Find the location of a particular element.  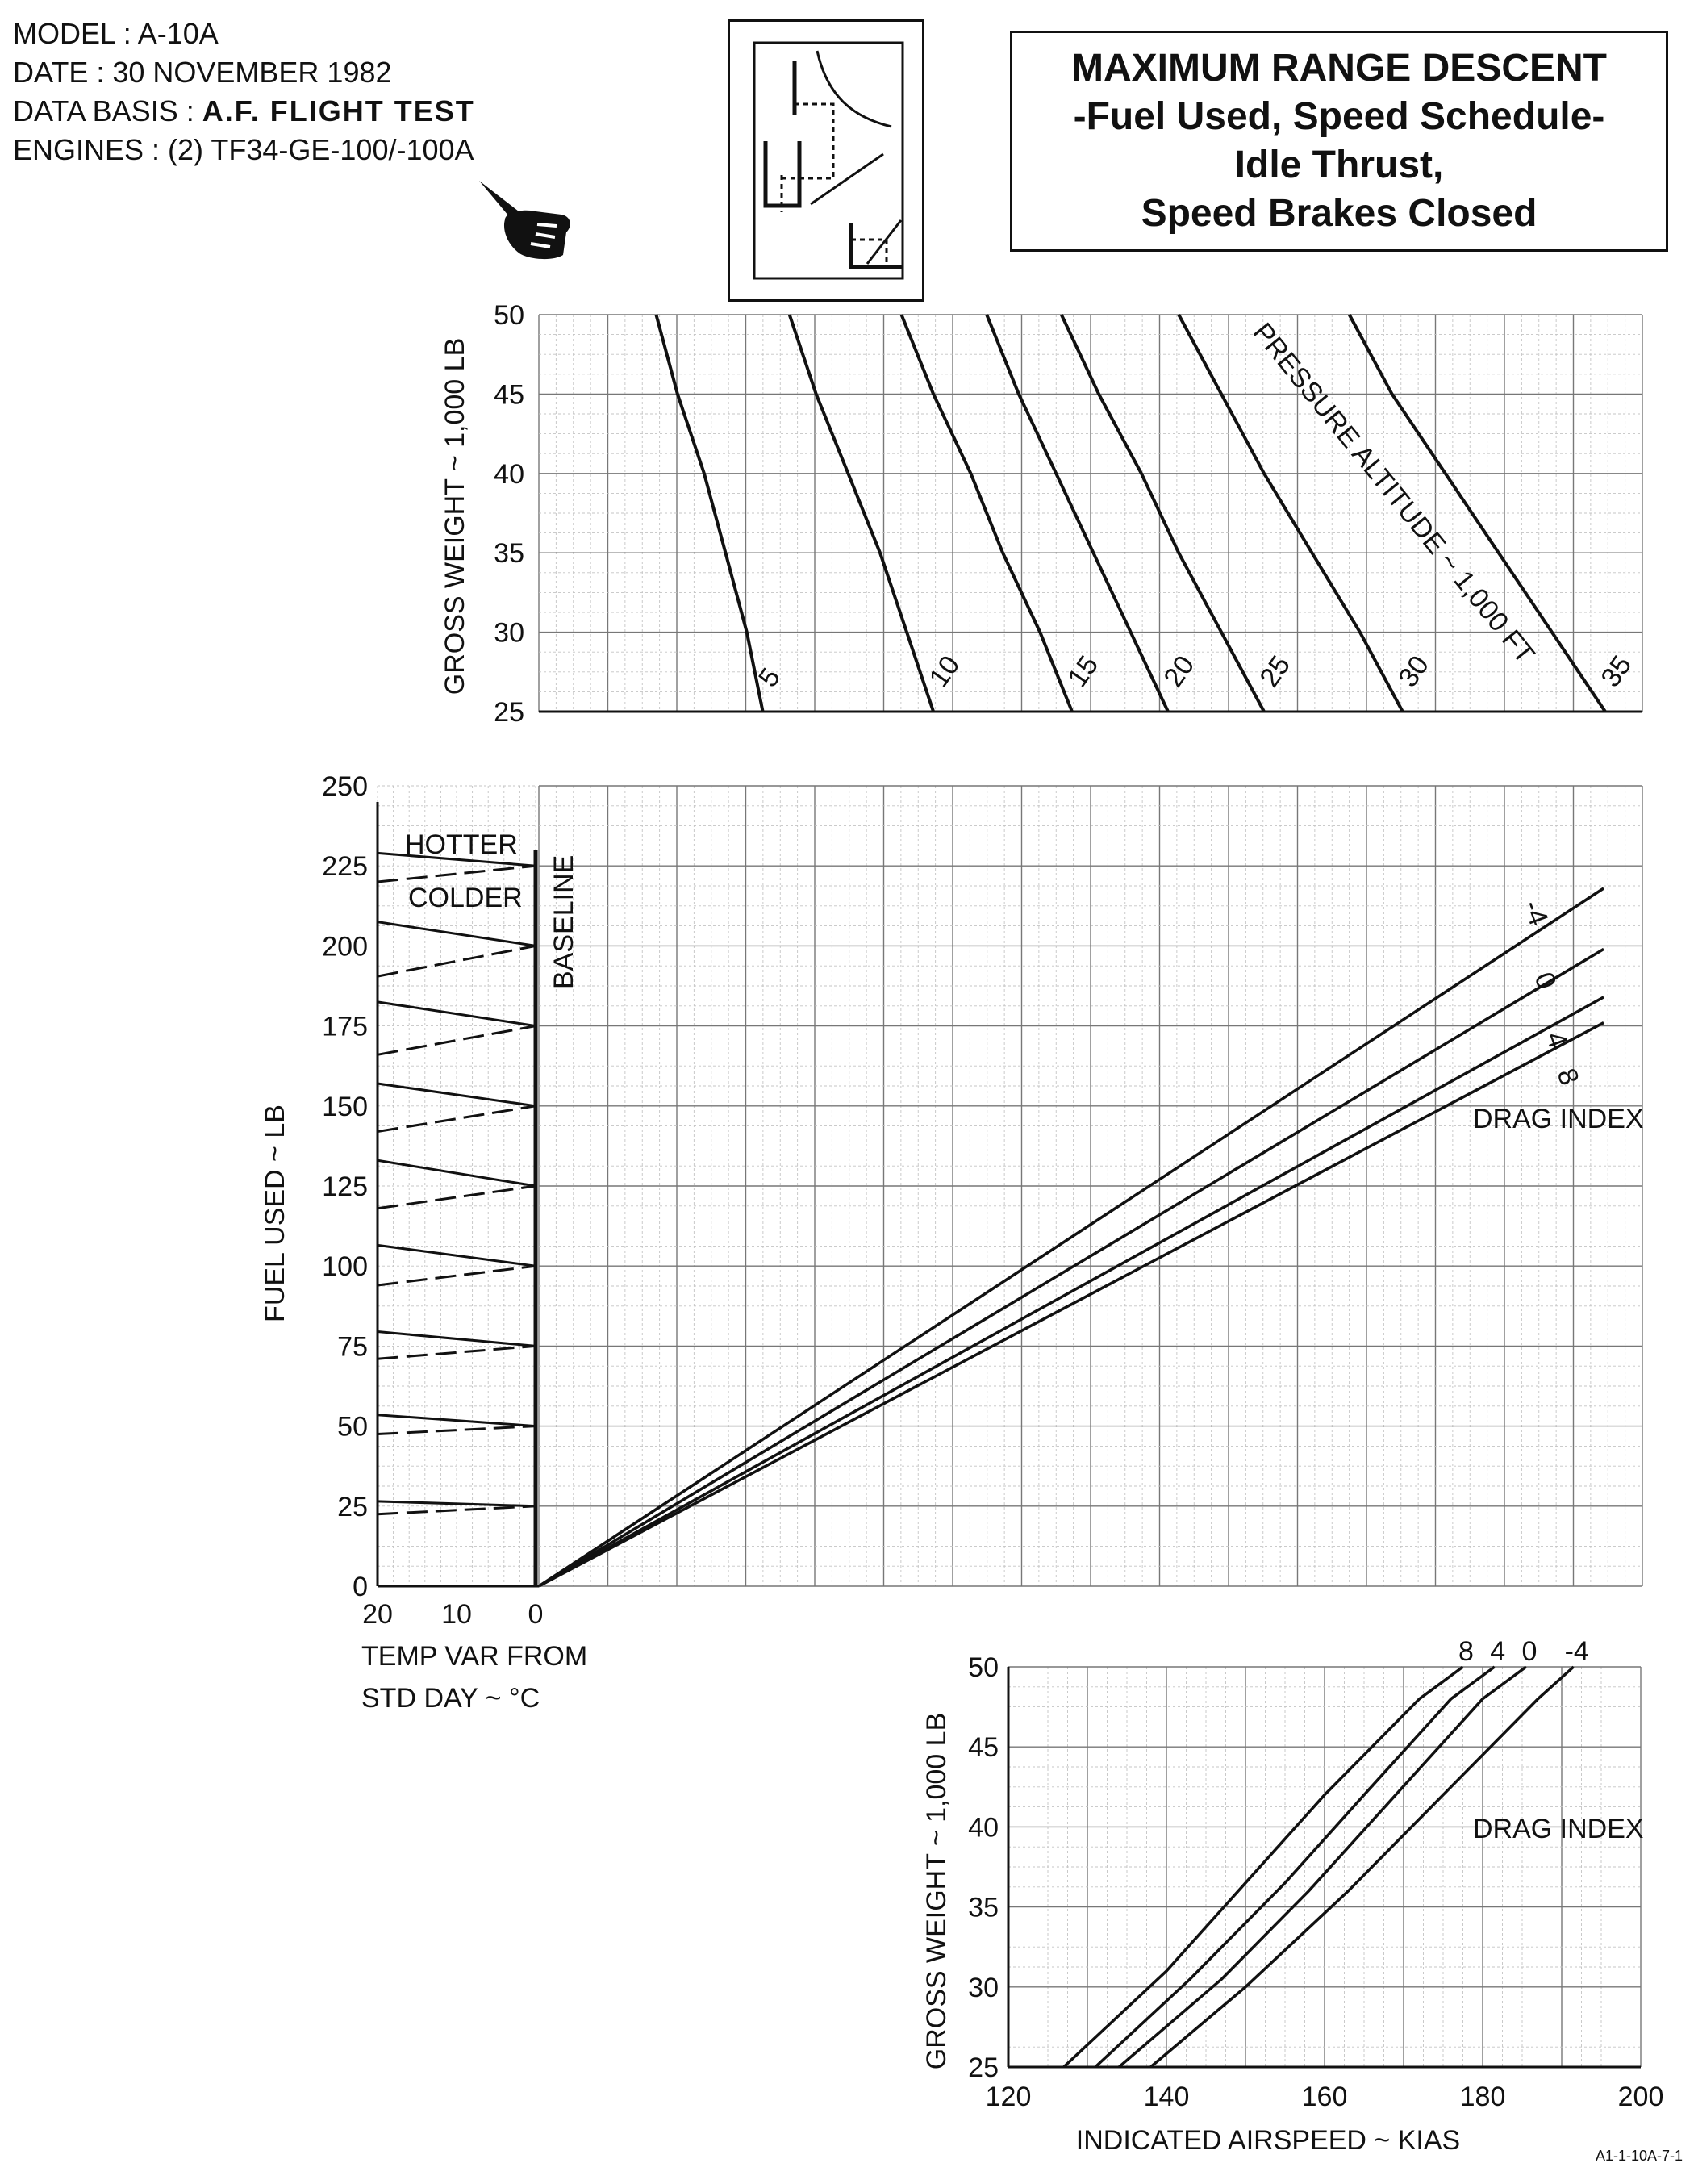

title-line-2: -Fuel Used, Speed Schedule- is located at coordinates (1339, 117).